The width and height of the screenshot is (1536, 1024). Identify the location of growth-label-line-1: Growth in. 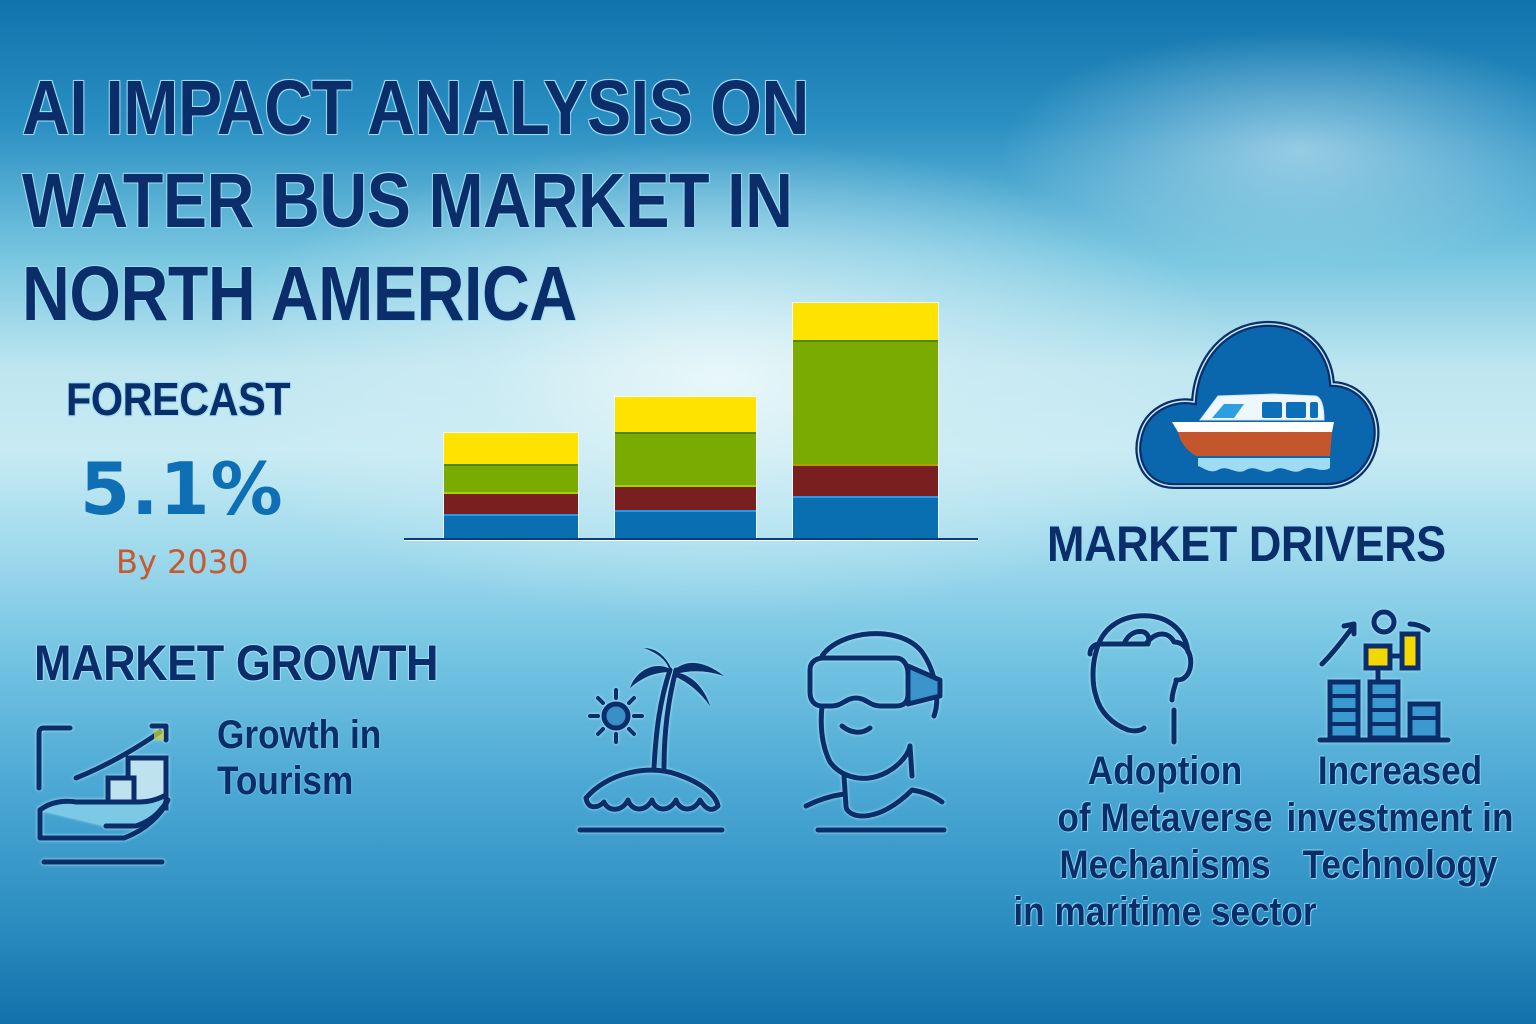
(299, 735).